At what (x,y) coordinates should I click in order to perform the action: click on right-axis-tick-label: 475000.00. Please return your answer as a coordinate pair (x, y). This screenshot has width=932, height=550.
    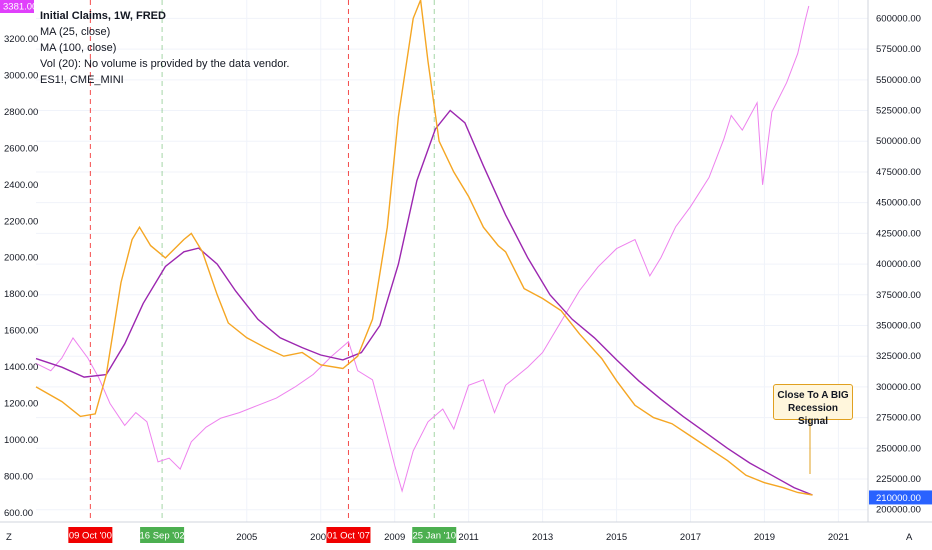
    Looking at the image, I should click on (898, 172).